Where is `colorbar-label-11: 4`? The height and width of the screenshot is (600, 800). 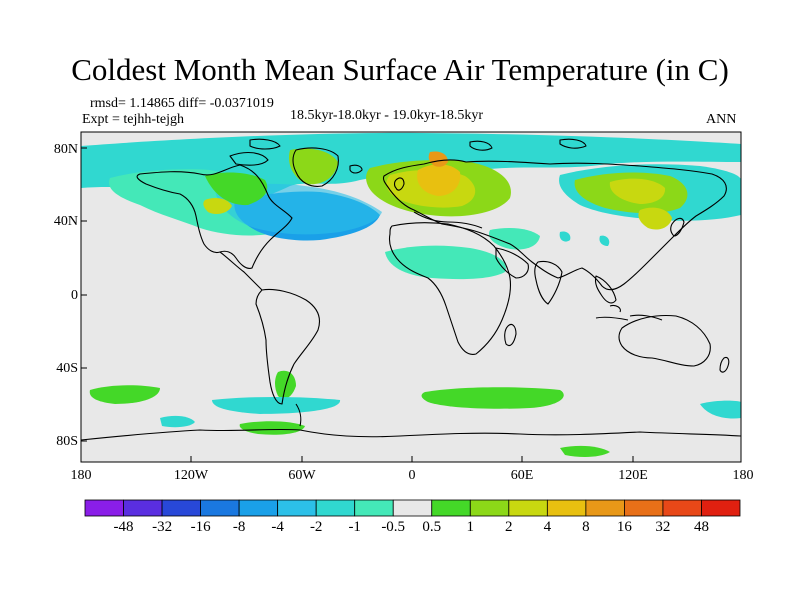 colorbar-label-11: 4 is located at coordinates (547, 527).